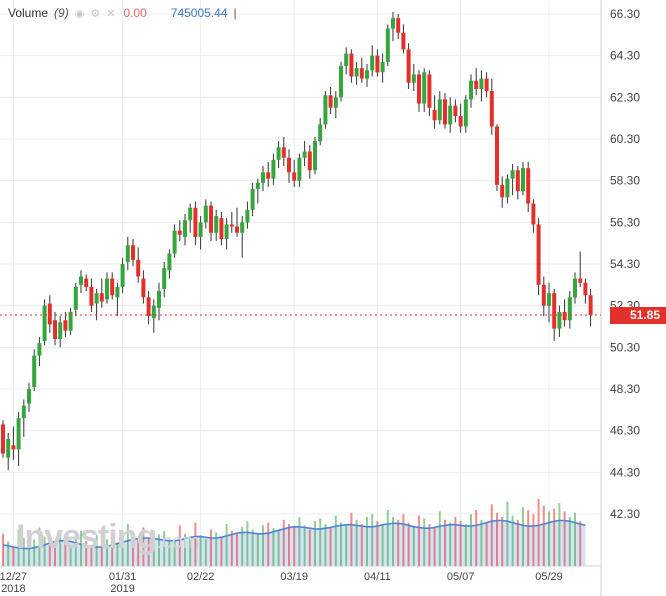 This screenshot has height=596, width=666. What do you see at coordinates (111, 13) in the screenshot?
I see `close-icon: ✕` at bounding box center [111, 13].